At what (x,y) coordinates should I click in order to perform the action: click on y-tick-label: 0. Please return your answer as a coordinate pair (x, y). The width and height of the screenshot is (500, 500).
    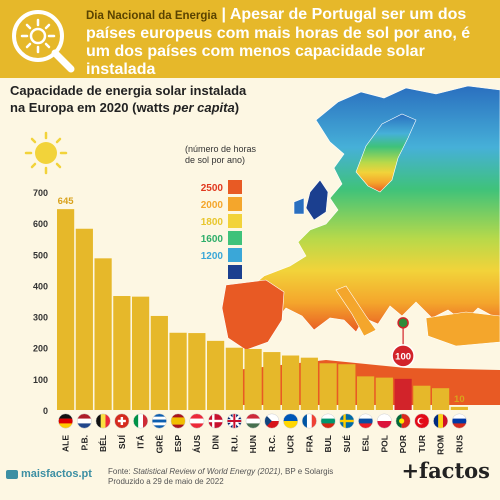
    Looking at the image, I should click on (45, 411).